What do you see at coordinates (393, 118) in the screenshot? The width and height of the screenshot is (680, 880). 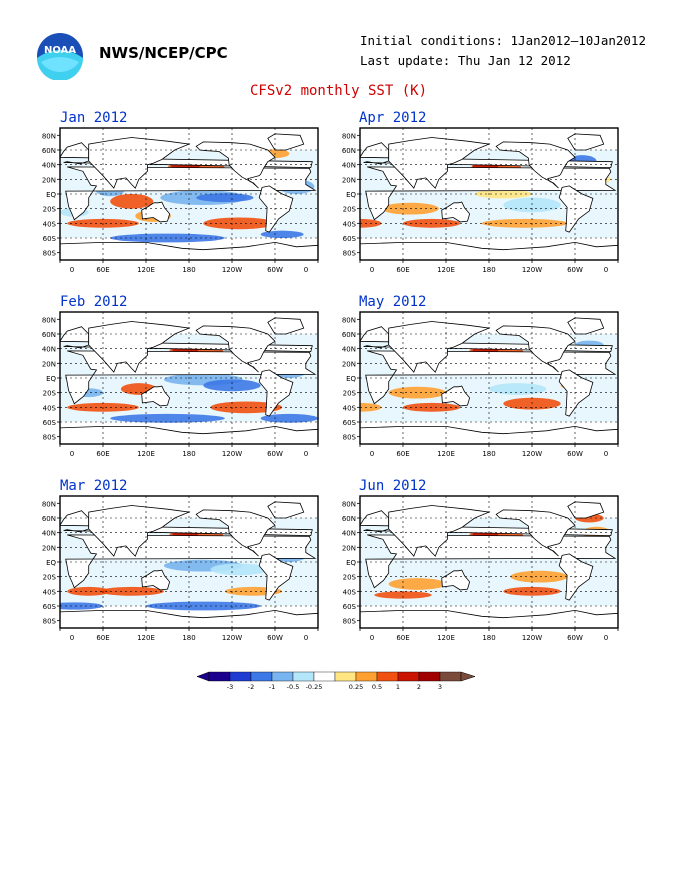 I see `panel-title-1: Apr 2012` at bounding box center [393, 118].